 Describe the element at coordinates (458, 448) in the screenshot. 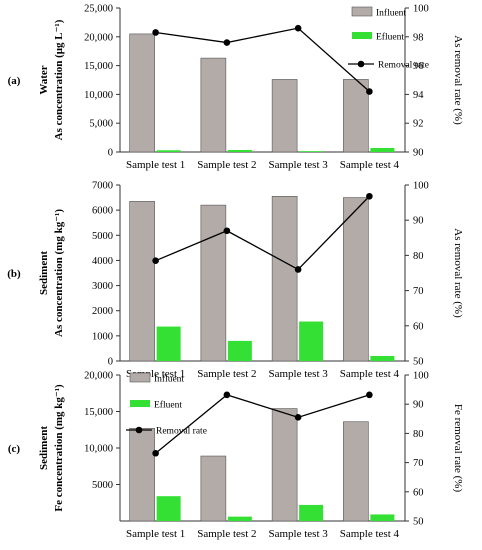

I see `y2-axis-label: Fe removal rate (%)` at that location.